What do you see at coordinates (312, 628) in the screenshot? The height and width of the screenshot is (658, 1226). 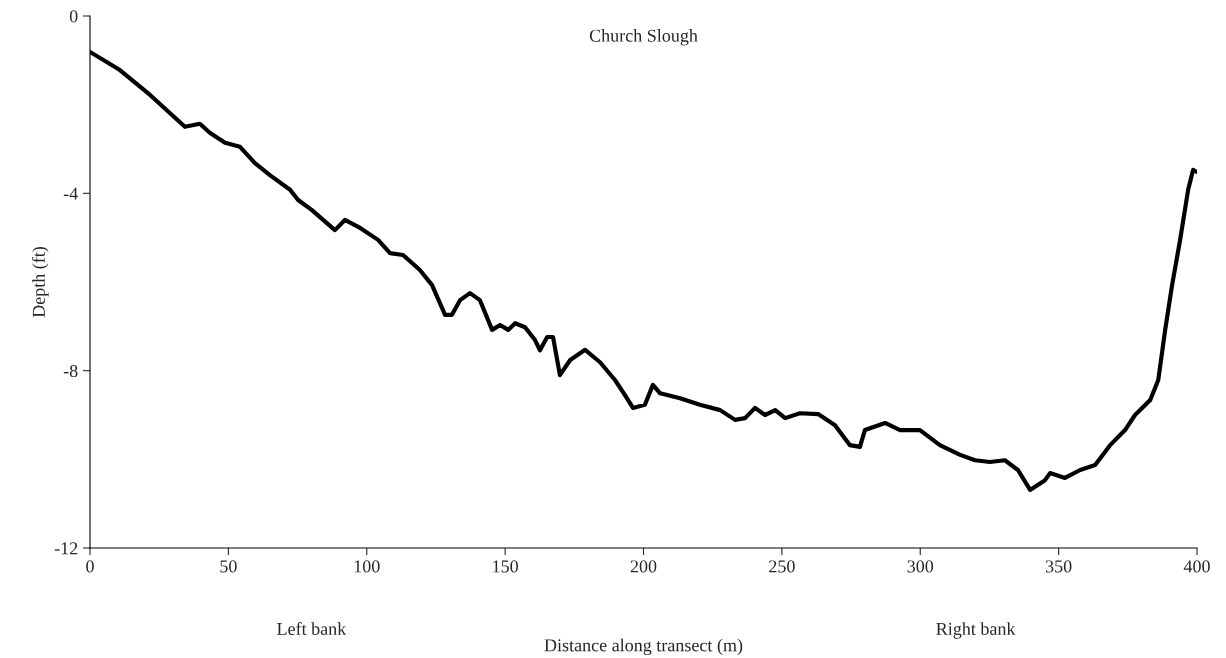 I see `text: Left bank` at bounding box center [312, 628].